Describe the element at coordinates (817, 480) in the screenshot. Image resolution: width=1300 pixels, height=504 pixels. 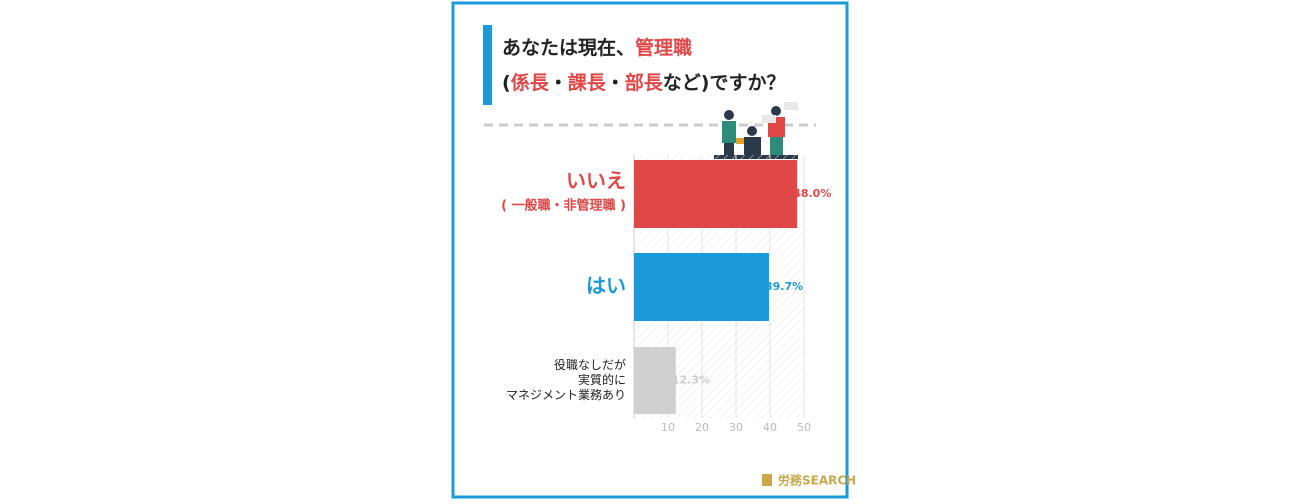
I see `logo: 労務SEARCH` at that location.